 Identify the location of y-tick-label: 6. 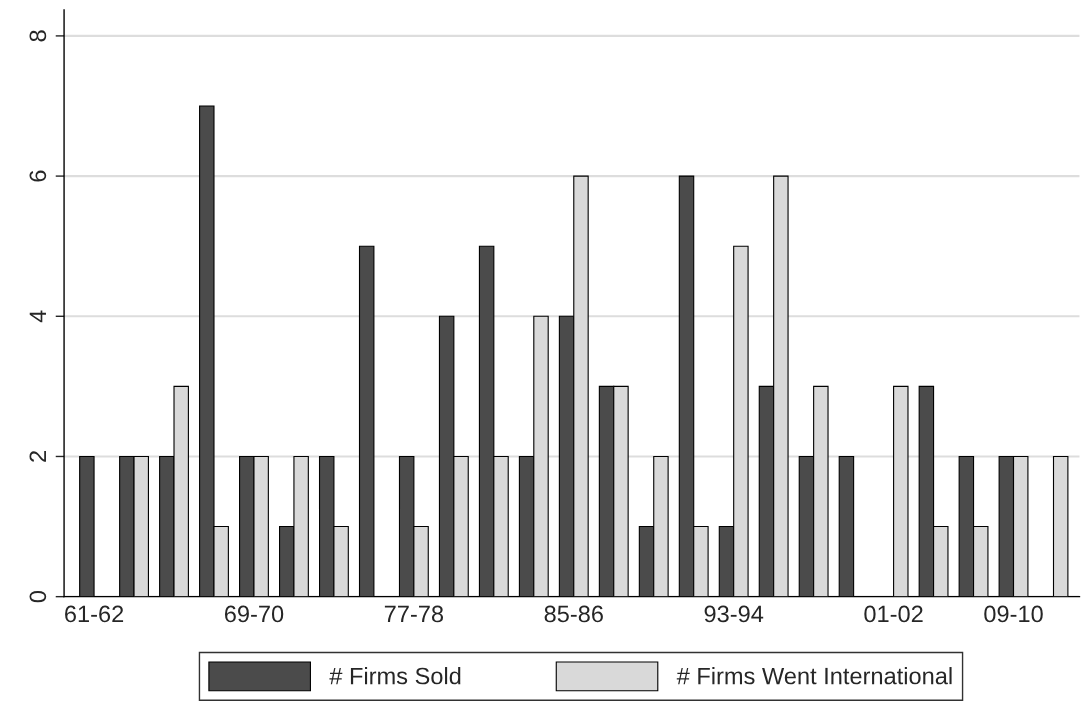
(38, 176).